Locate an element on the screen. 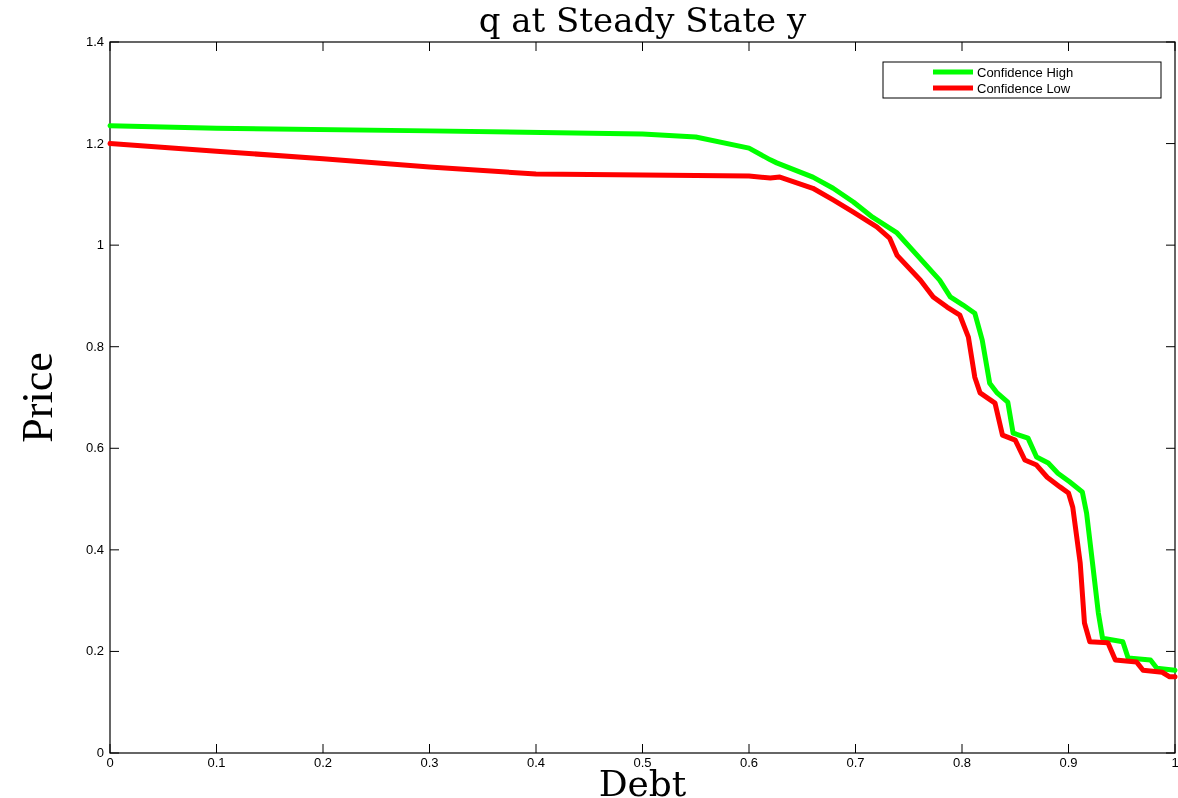 The height and width of the screenshot is (798, 1178). x-tick-label: 0.7 is located at coordinates (855, 762).